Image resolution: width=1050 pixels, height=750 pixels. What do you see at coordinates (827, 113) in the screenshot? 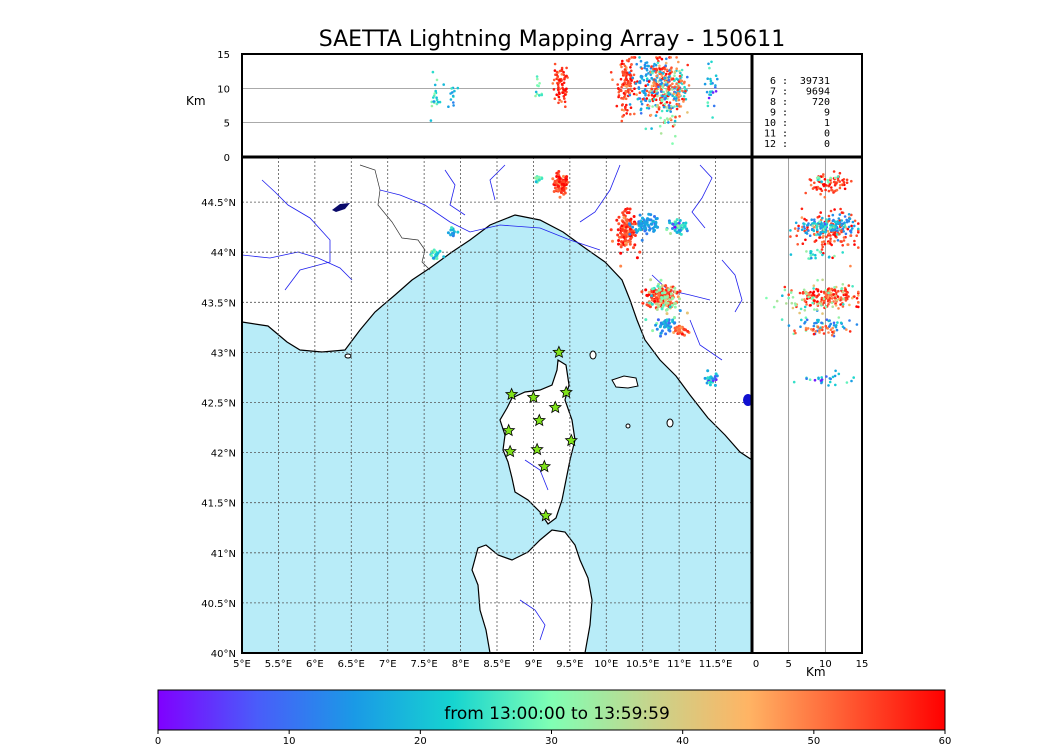
I see `station-count-value: 9` at bounding box center [827, 113].